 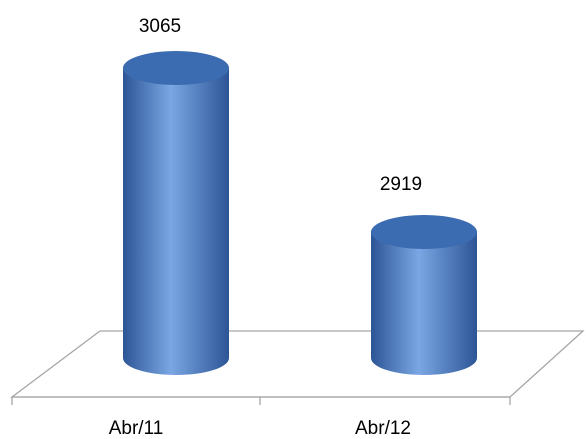 I want to click on x-tick-label: Abr/11, so click(x=136, y=428).